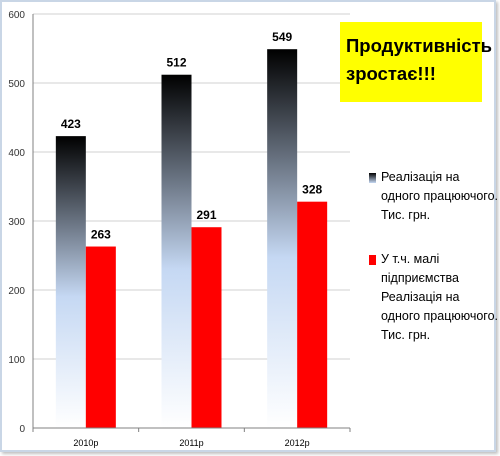 Image resolution: width=500 pixels, height=456 pixels. What do you see at coordinates (206, 215) in the screenshot?
I see `data-label-series-2: 291` at bounding box center [206, 215].